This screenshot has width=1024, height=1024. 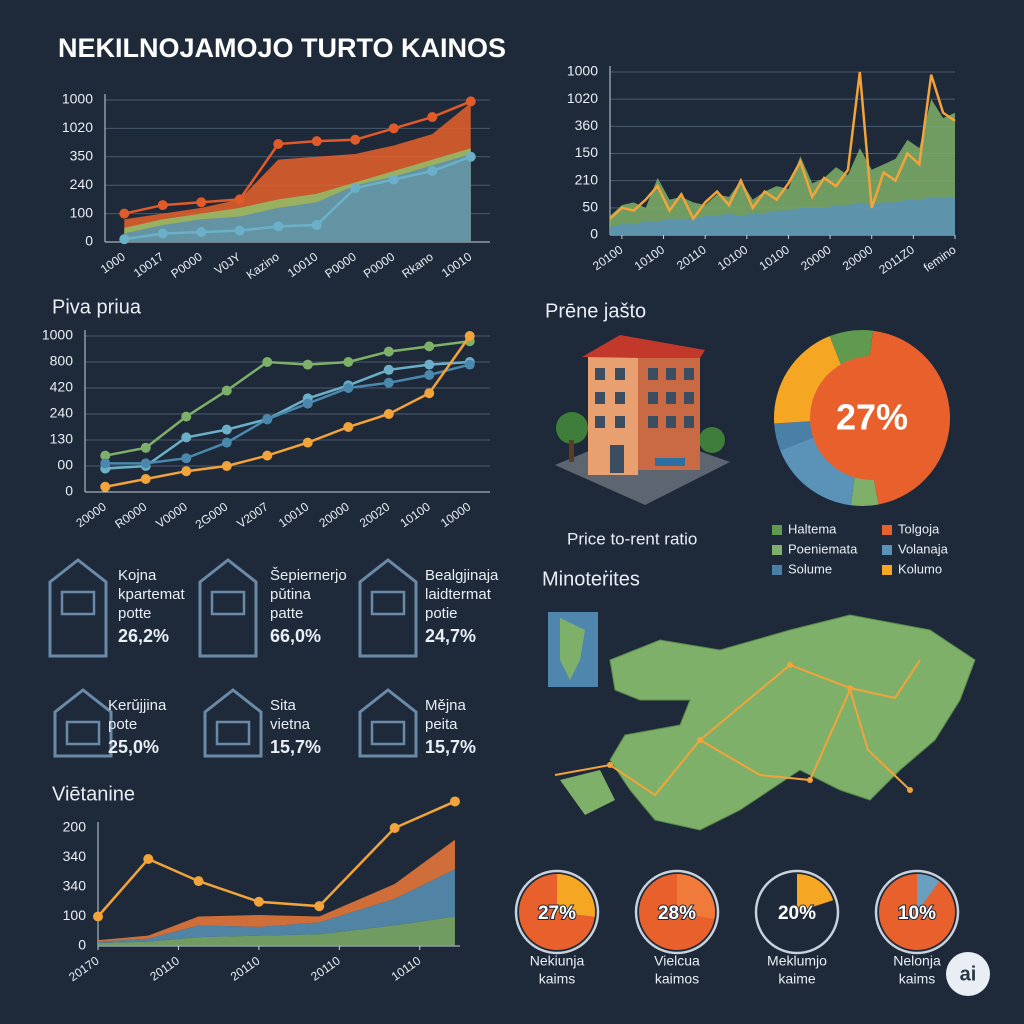 What do you see at coordinates (632, 538) in the screenshot?
I see `section-caption: Price to-rent ratio` at bounding box center [632, 538].